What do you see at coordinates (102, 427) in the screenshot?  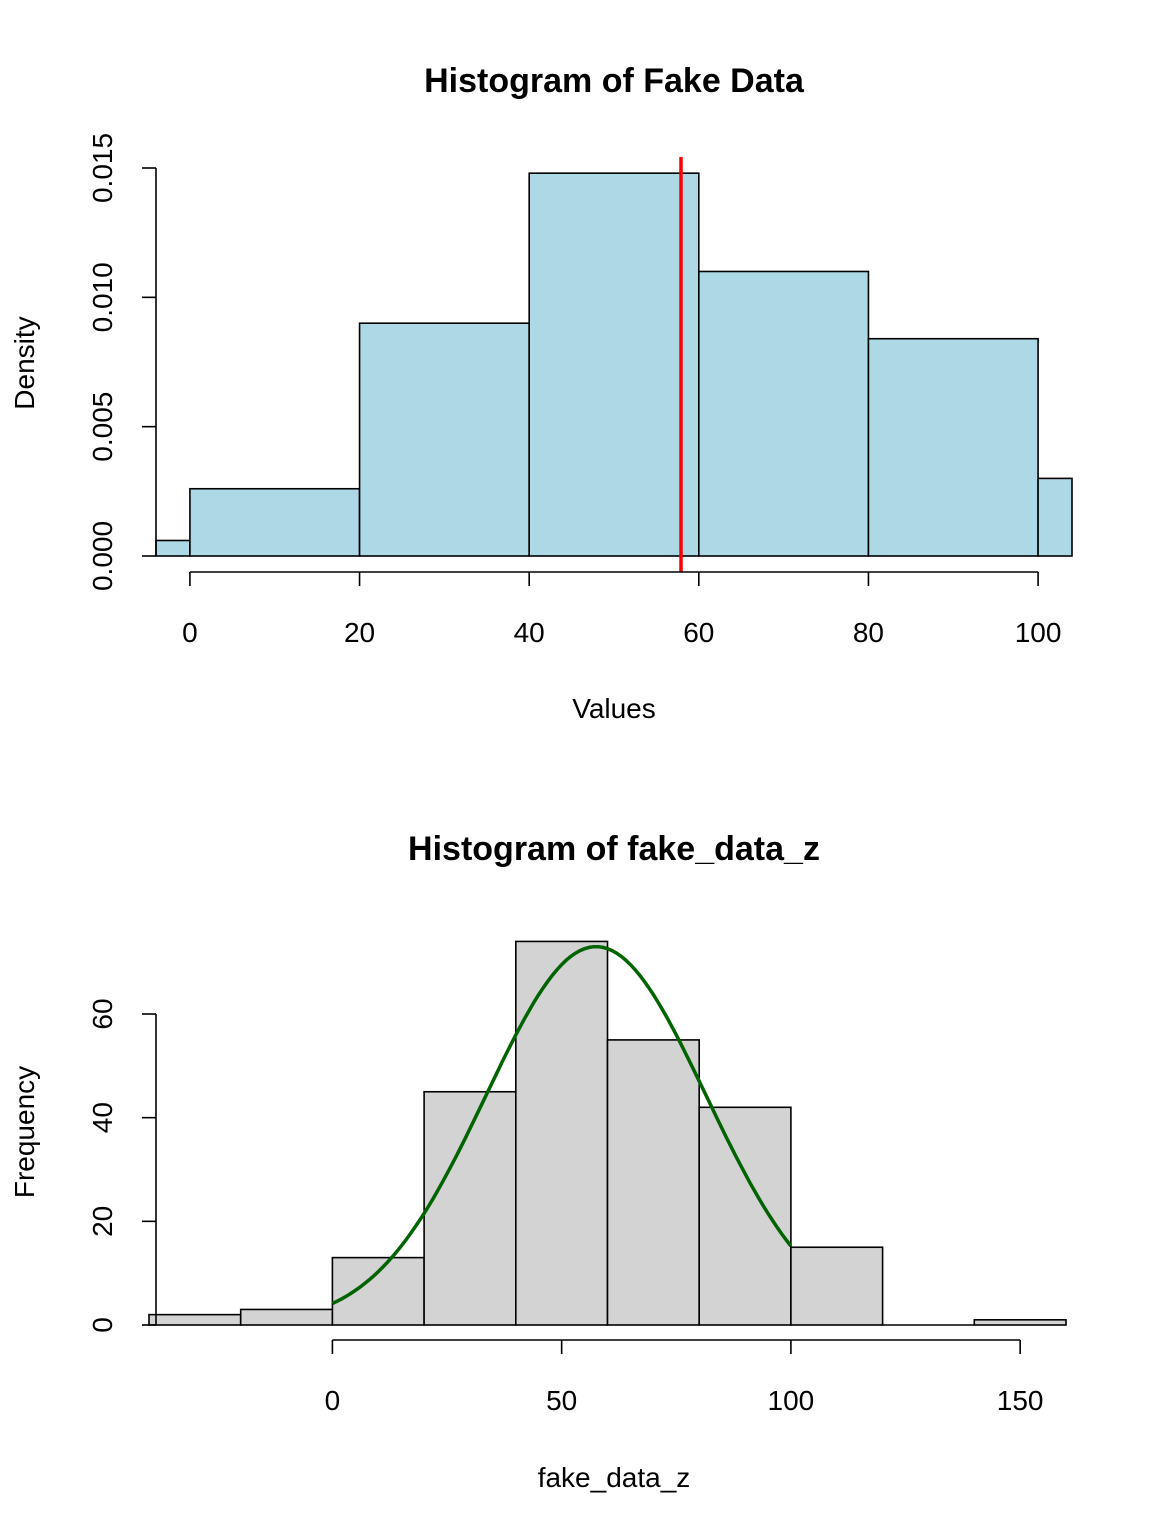 I see `y-tick-label: 0.005` at bounding box center [102, 427].